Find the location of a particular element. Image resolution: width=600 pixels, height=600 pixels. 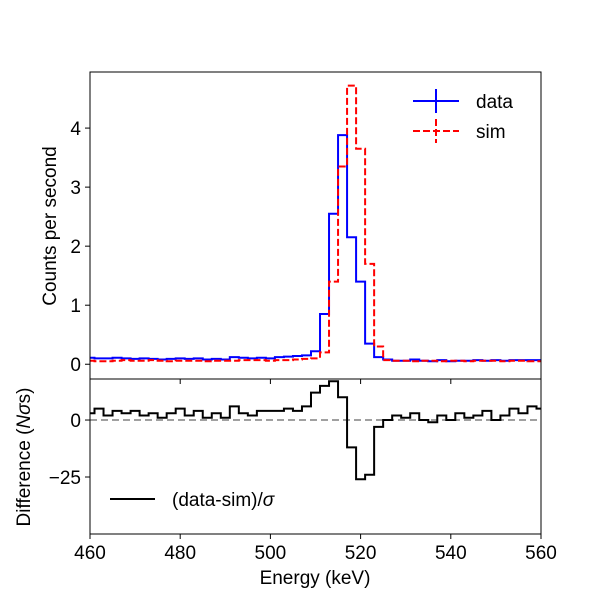

main-y-tick-label: 1 is located at coordinates (75, 306).